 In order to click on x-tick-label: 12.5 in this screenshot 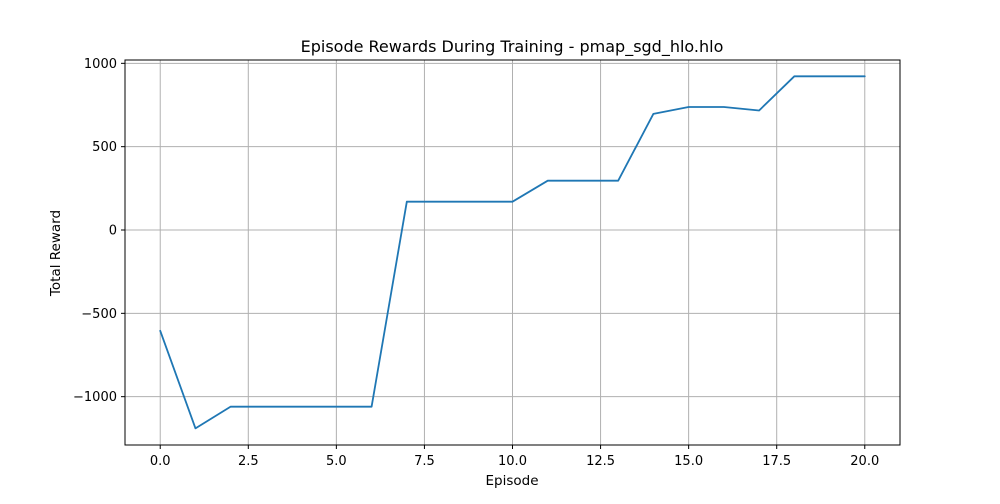, I will do `click(600, 461)`.